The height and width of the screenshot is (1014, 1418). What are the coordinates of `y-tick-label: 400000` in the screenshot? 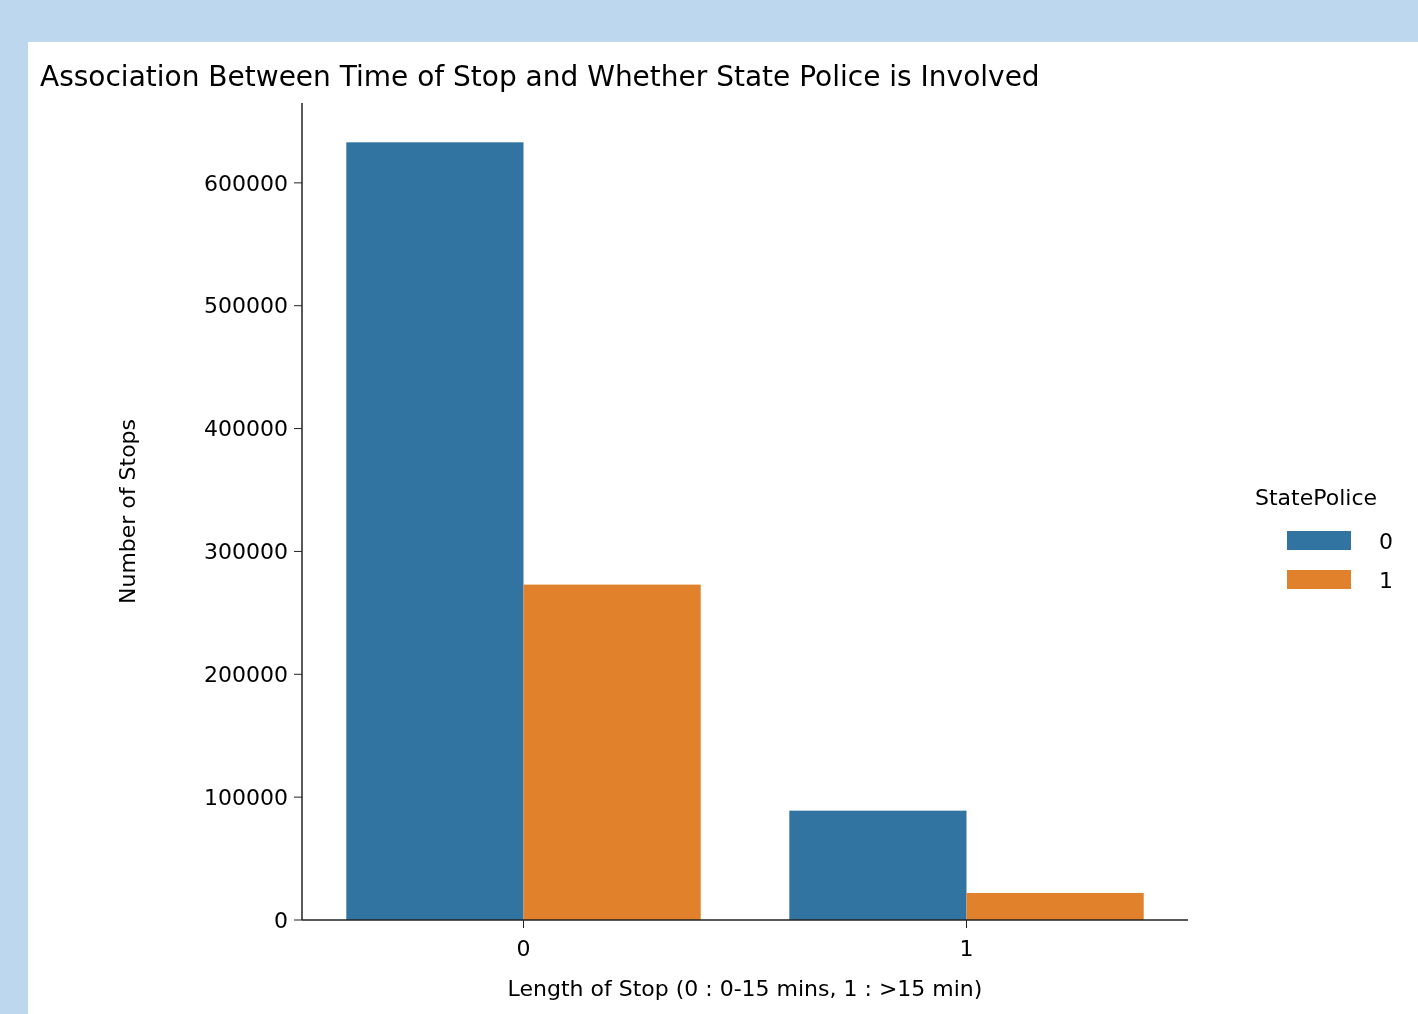 It's located at (246, 429).